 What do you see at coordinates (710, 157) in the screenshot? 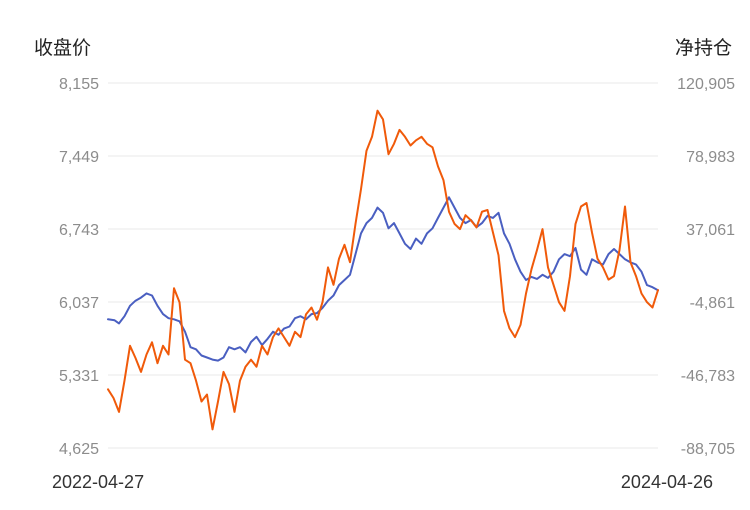
I see `right-tick-label: 78,983` at bounding box center [710, 157].